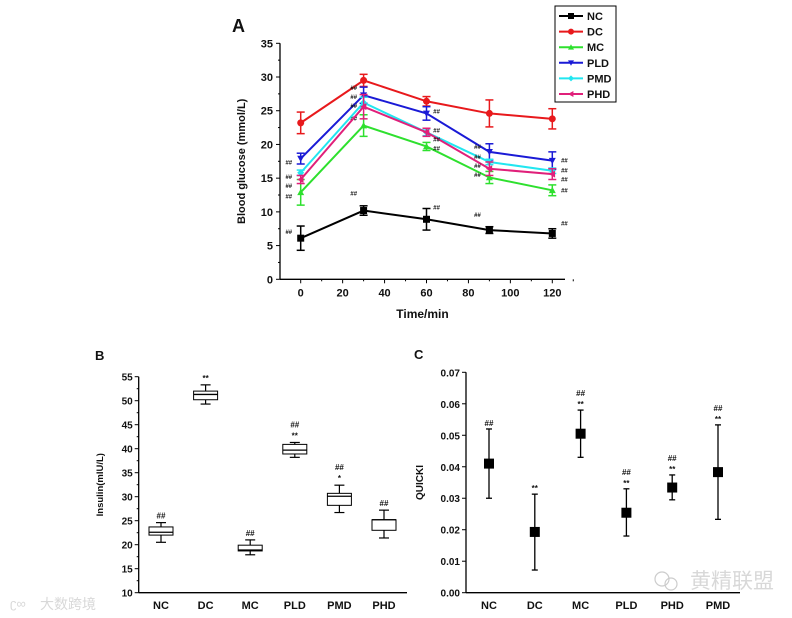 Image resolution: width=792 pixels, height=618 pixels. I want to click on point-dc: **, so click(534, 527).